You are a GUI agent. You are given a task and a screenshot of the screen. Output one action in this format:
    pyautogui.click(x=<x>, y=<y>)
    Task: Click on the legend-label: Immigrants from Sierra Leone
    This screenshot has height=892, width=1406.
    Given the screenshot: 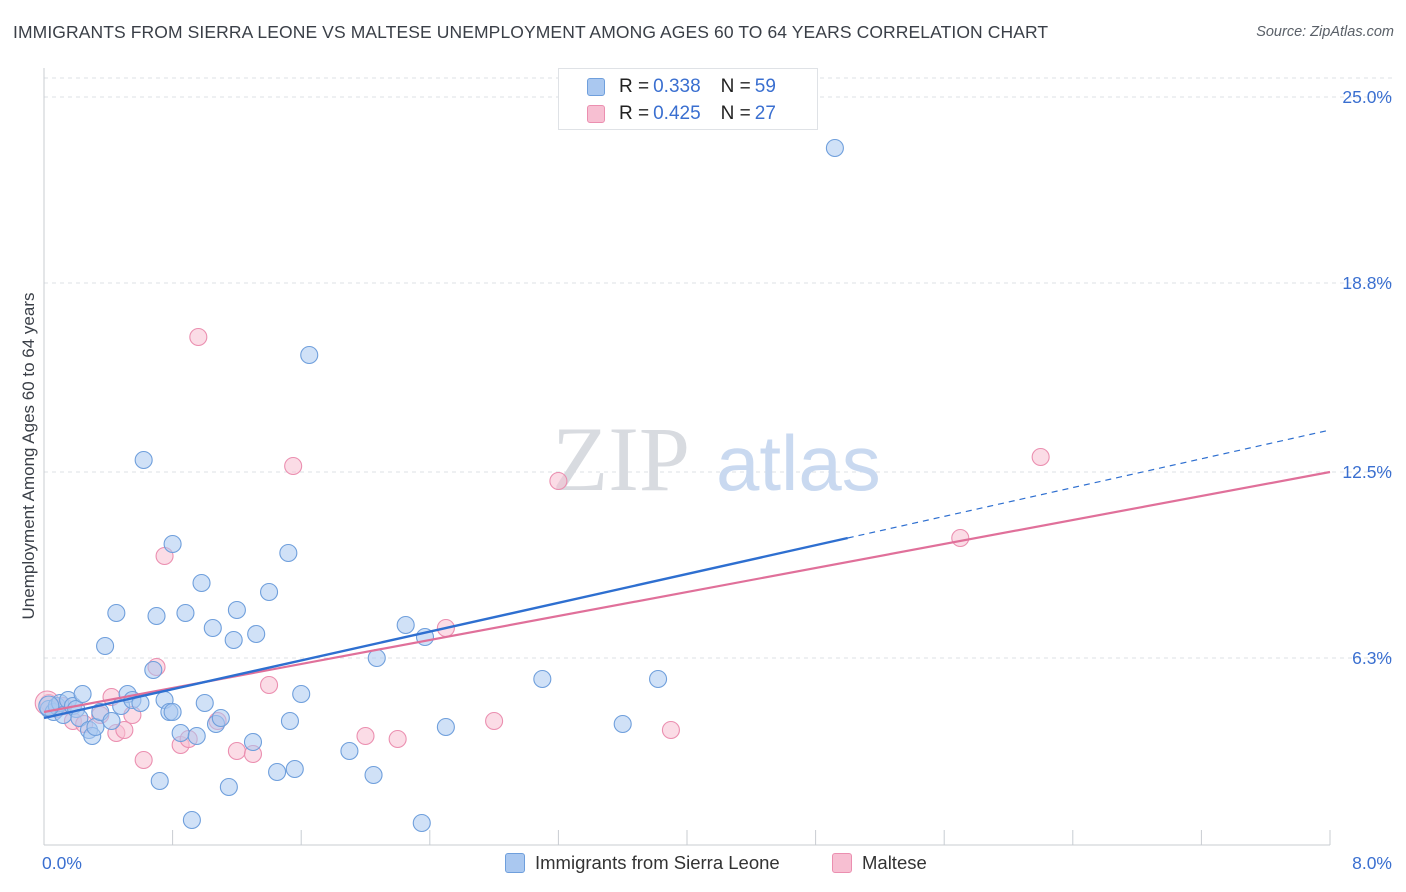 What is the action you would take?
    pyautogui.click(x=657, y=862)
    